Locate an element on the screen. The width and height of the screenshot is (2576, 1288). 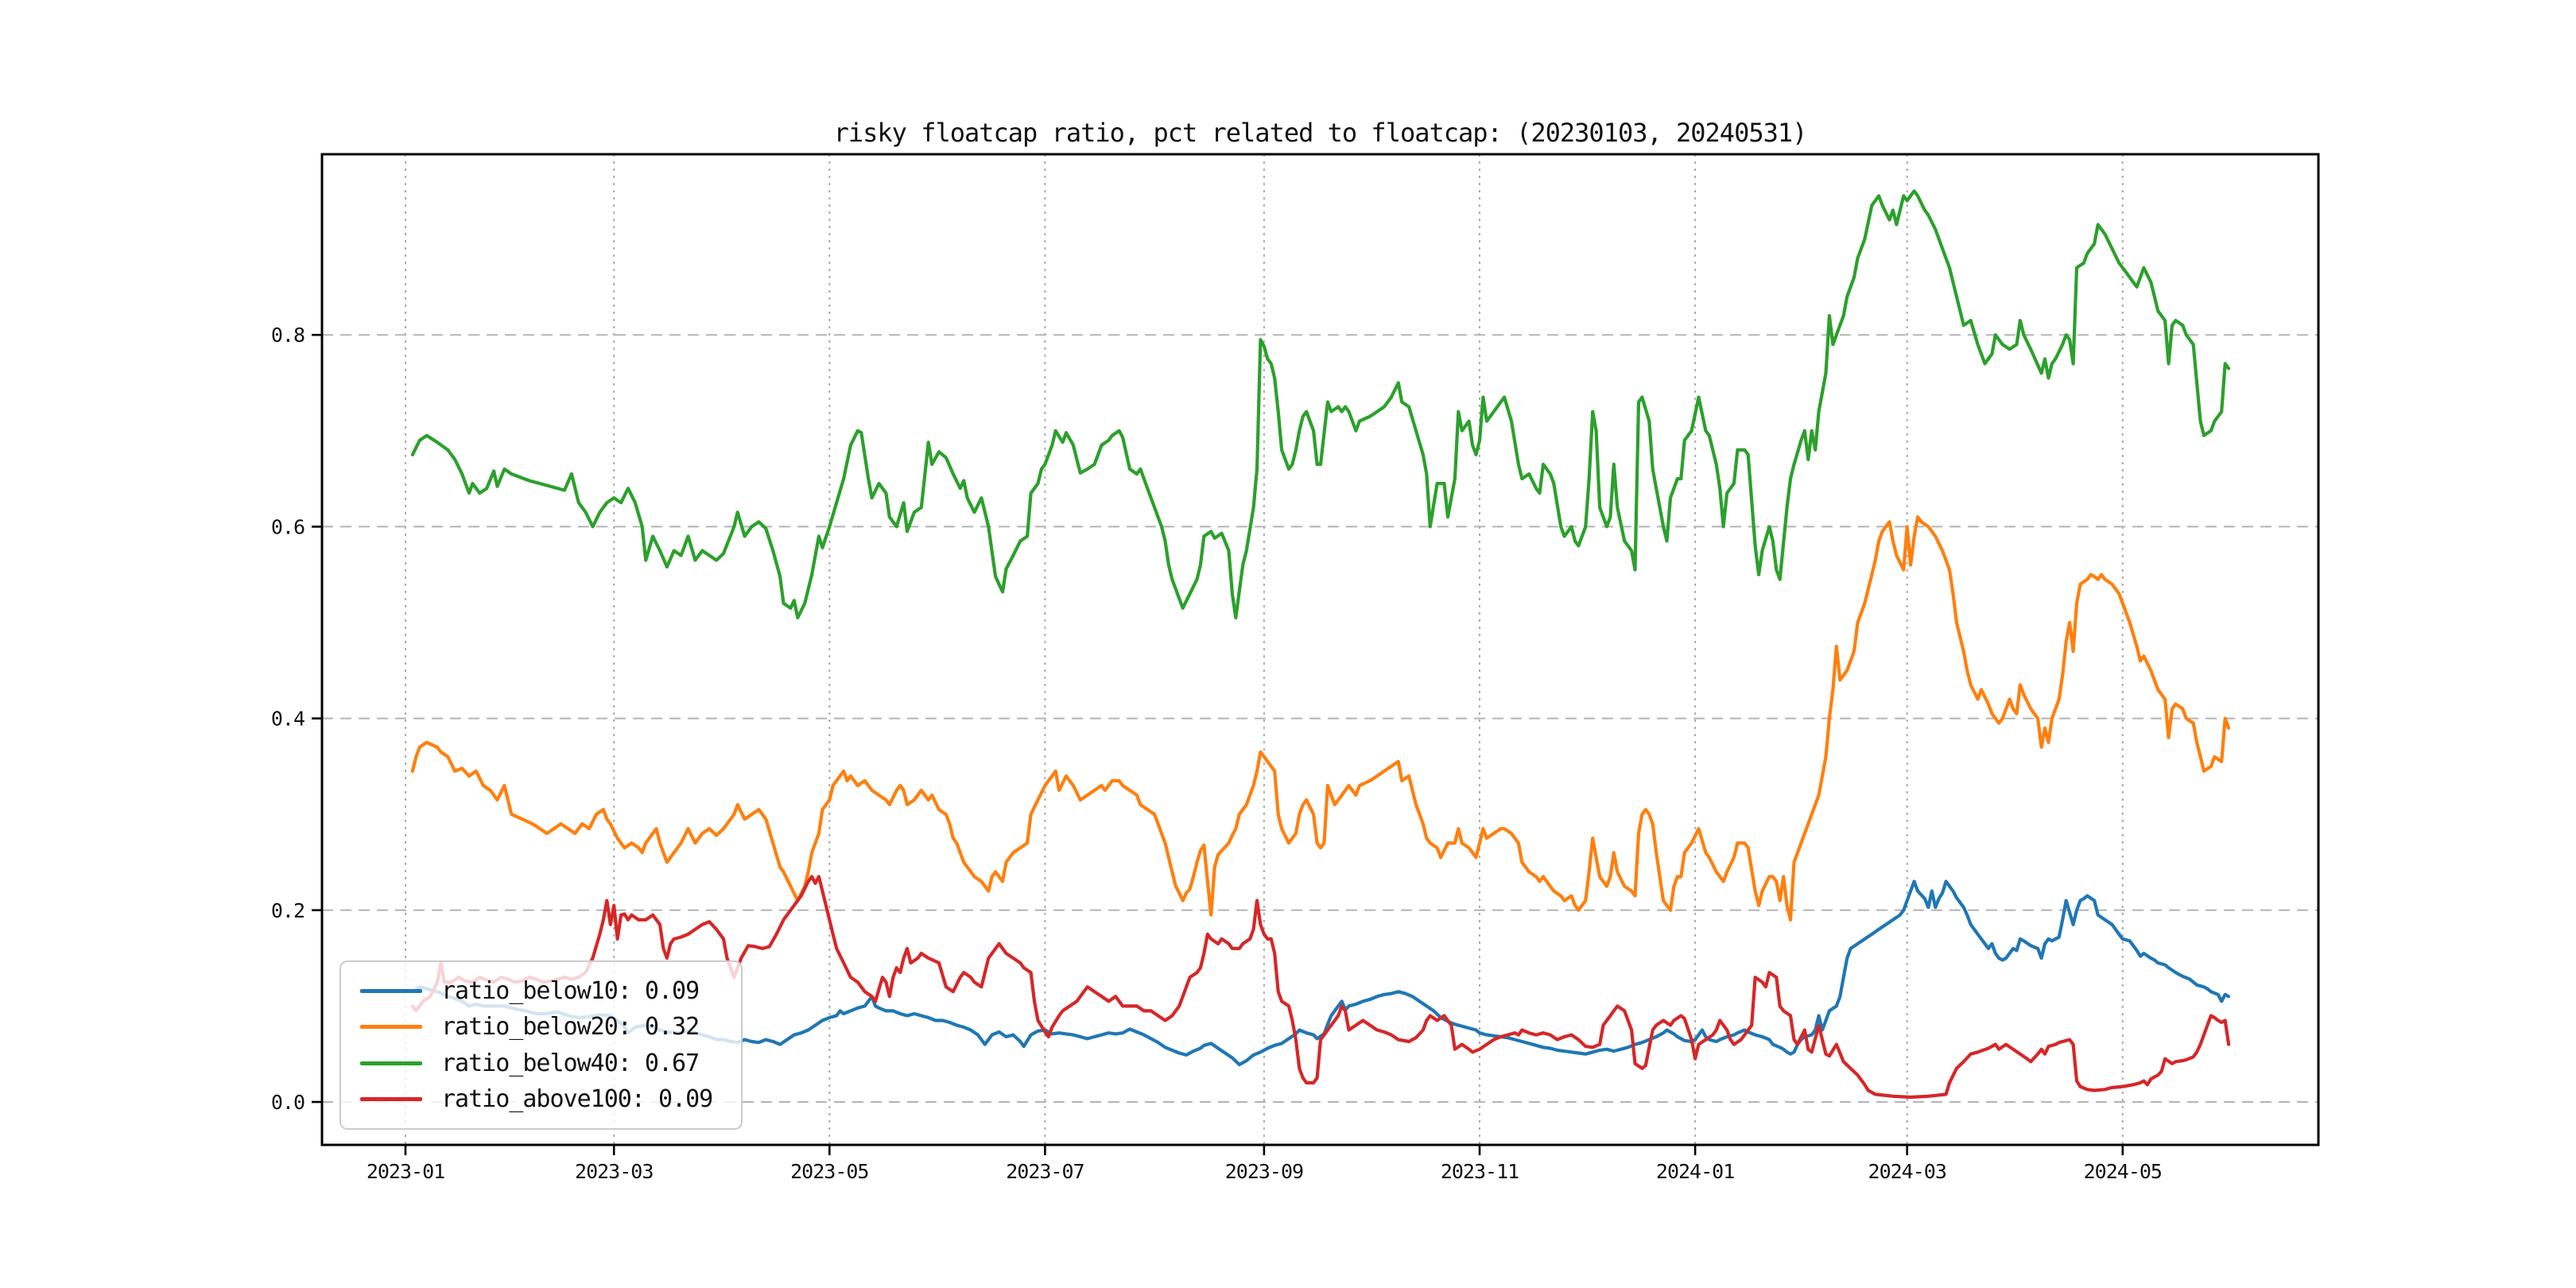
legend-label: ratio_below20: 0.32 is located at coordinates (570, 1027).